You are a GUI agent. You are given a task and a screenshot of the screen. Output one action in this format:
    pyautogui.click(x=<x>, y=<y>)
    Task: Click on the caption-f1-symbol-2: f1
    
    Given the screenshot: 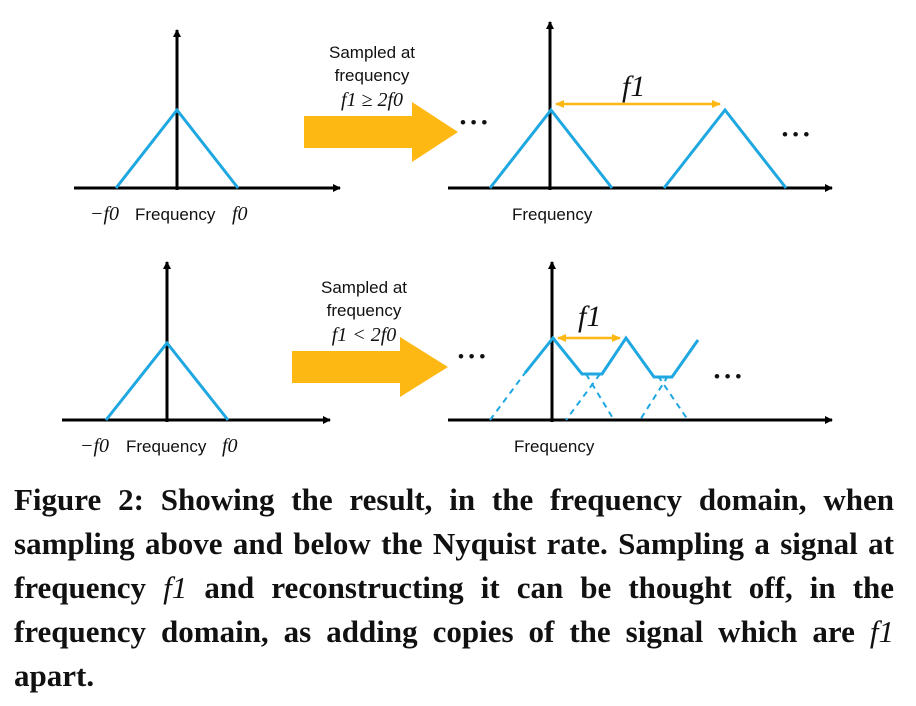 What is the action you would take?
    pyautogui.click(x=881, y=631)
    